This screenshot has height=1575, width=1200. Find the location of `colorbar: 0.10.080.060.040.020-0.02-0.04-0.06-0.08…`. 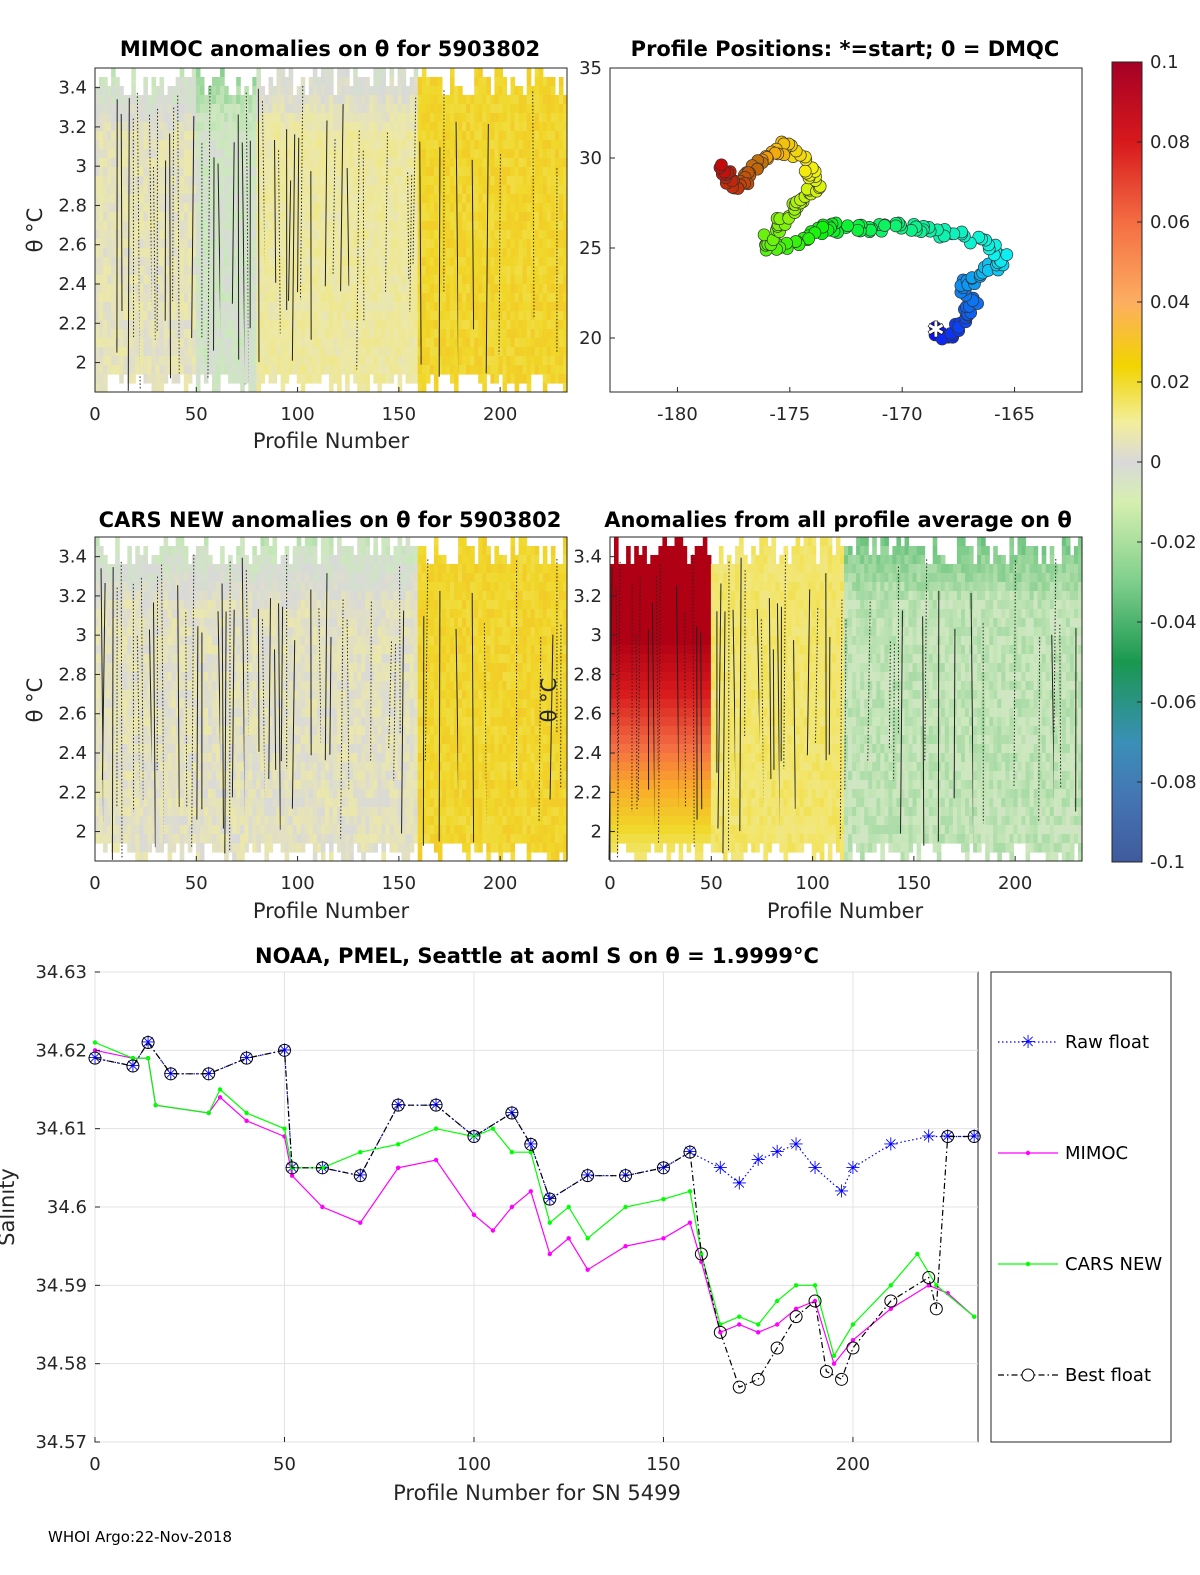

colorbar: 0.10.080.060.040.020-0.02-0.04-0.06-0.08… is located at coordinates (1154, 462).